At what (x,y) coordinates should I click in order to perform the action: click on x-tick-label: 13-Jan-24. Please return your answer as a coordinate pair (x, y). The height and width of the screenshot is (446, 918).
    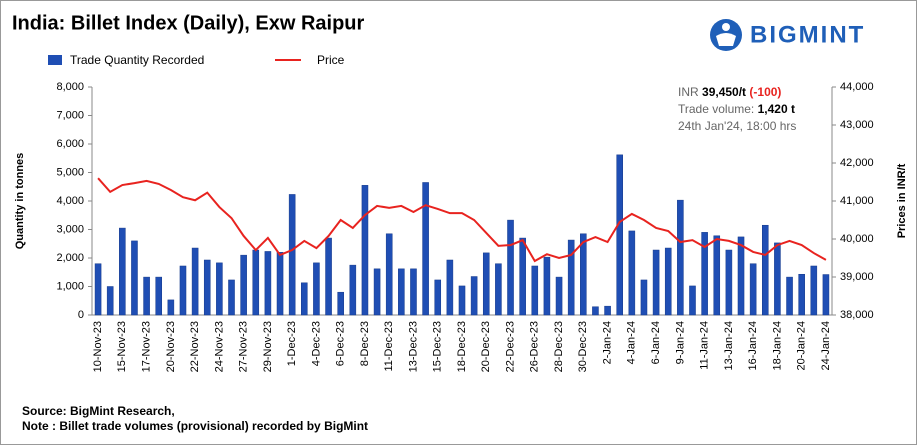
    Looking at the image, I should click on (729, 346).